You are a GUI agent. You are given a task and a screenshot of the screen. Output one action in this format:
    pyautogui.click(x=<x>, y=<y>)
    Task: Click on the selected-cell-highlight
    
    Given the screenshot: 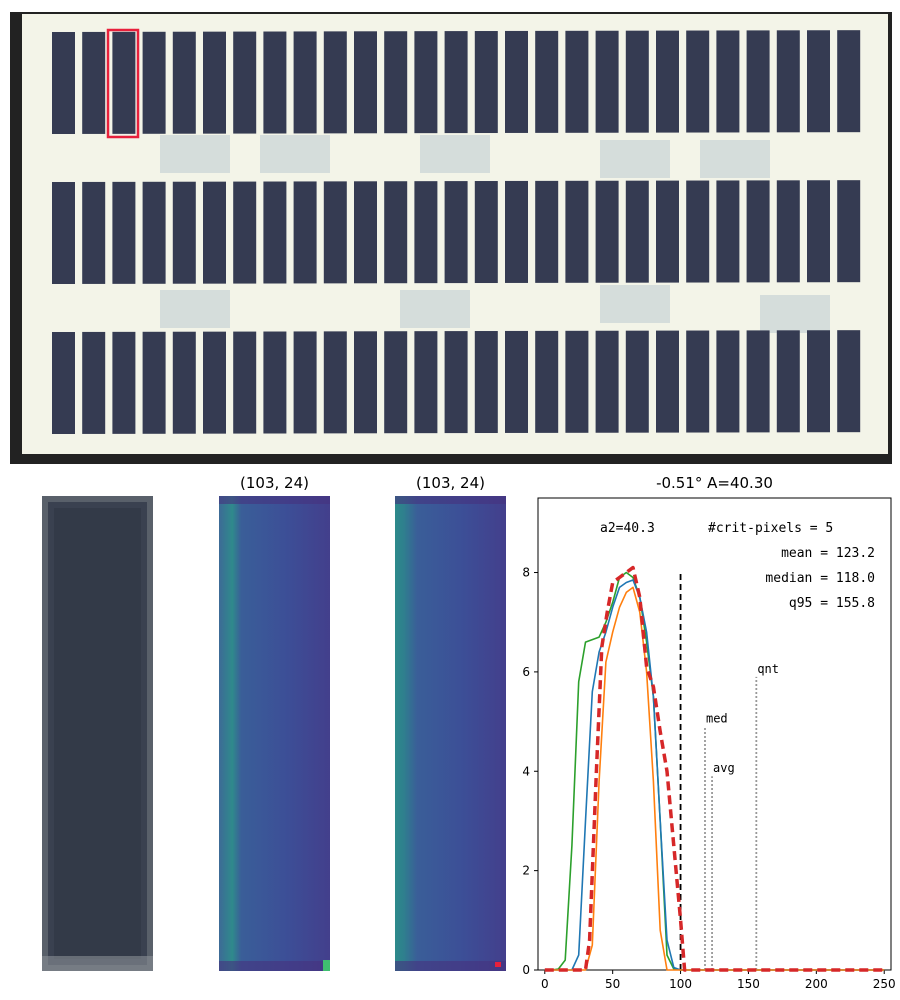 What is the action you would take?
    pyautogui.click(x=123, y=83)
    